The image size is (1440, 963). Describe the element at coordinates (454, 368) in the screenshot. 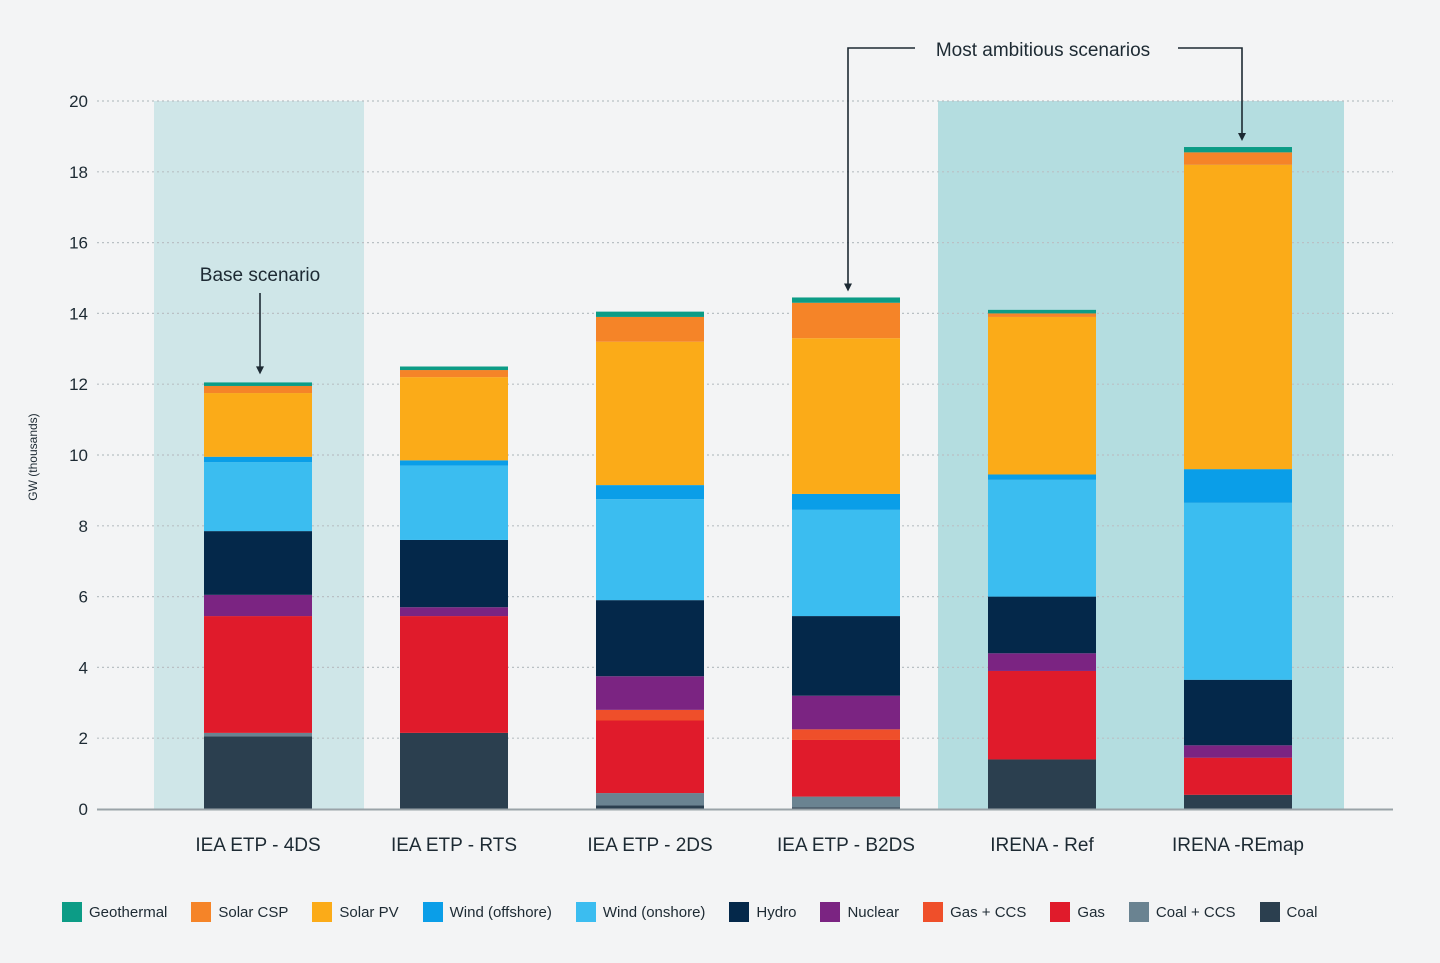

I see `bar-iea-etp-rts-geothermal` at that location.